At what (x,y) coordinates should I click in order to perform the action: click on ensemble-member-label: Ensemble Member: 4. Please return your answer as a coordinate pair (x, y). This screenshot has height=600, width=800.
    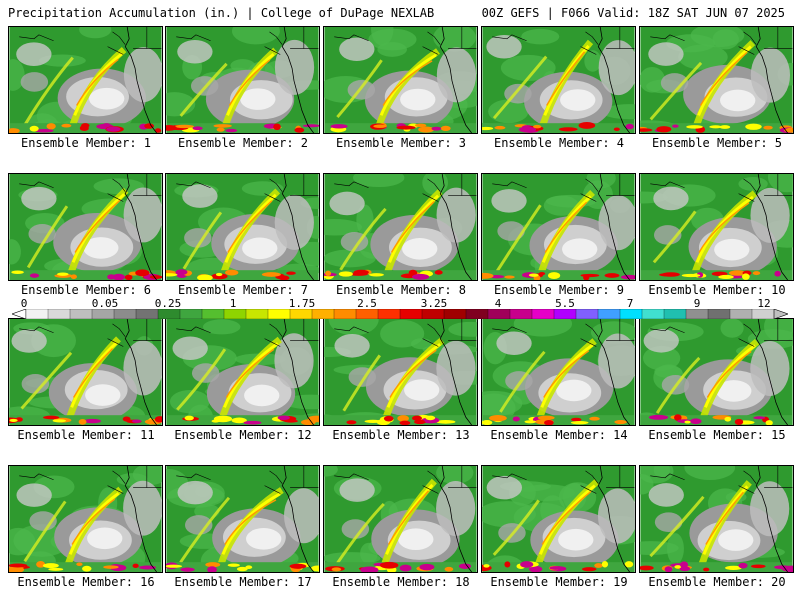
    Looking at the image, I should click on (559, 143).